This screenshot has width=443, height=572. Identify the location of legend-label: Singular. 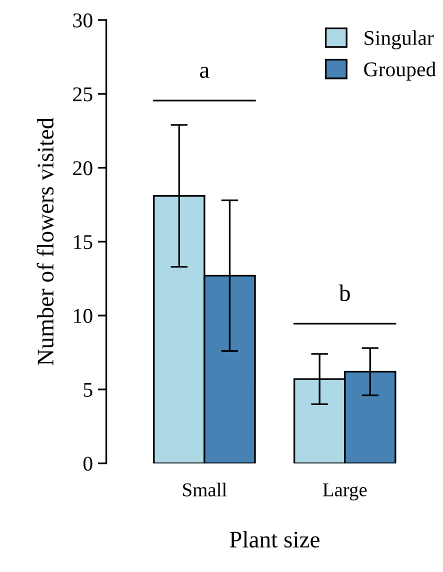
(399, 40).